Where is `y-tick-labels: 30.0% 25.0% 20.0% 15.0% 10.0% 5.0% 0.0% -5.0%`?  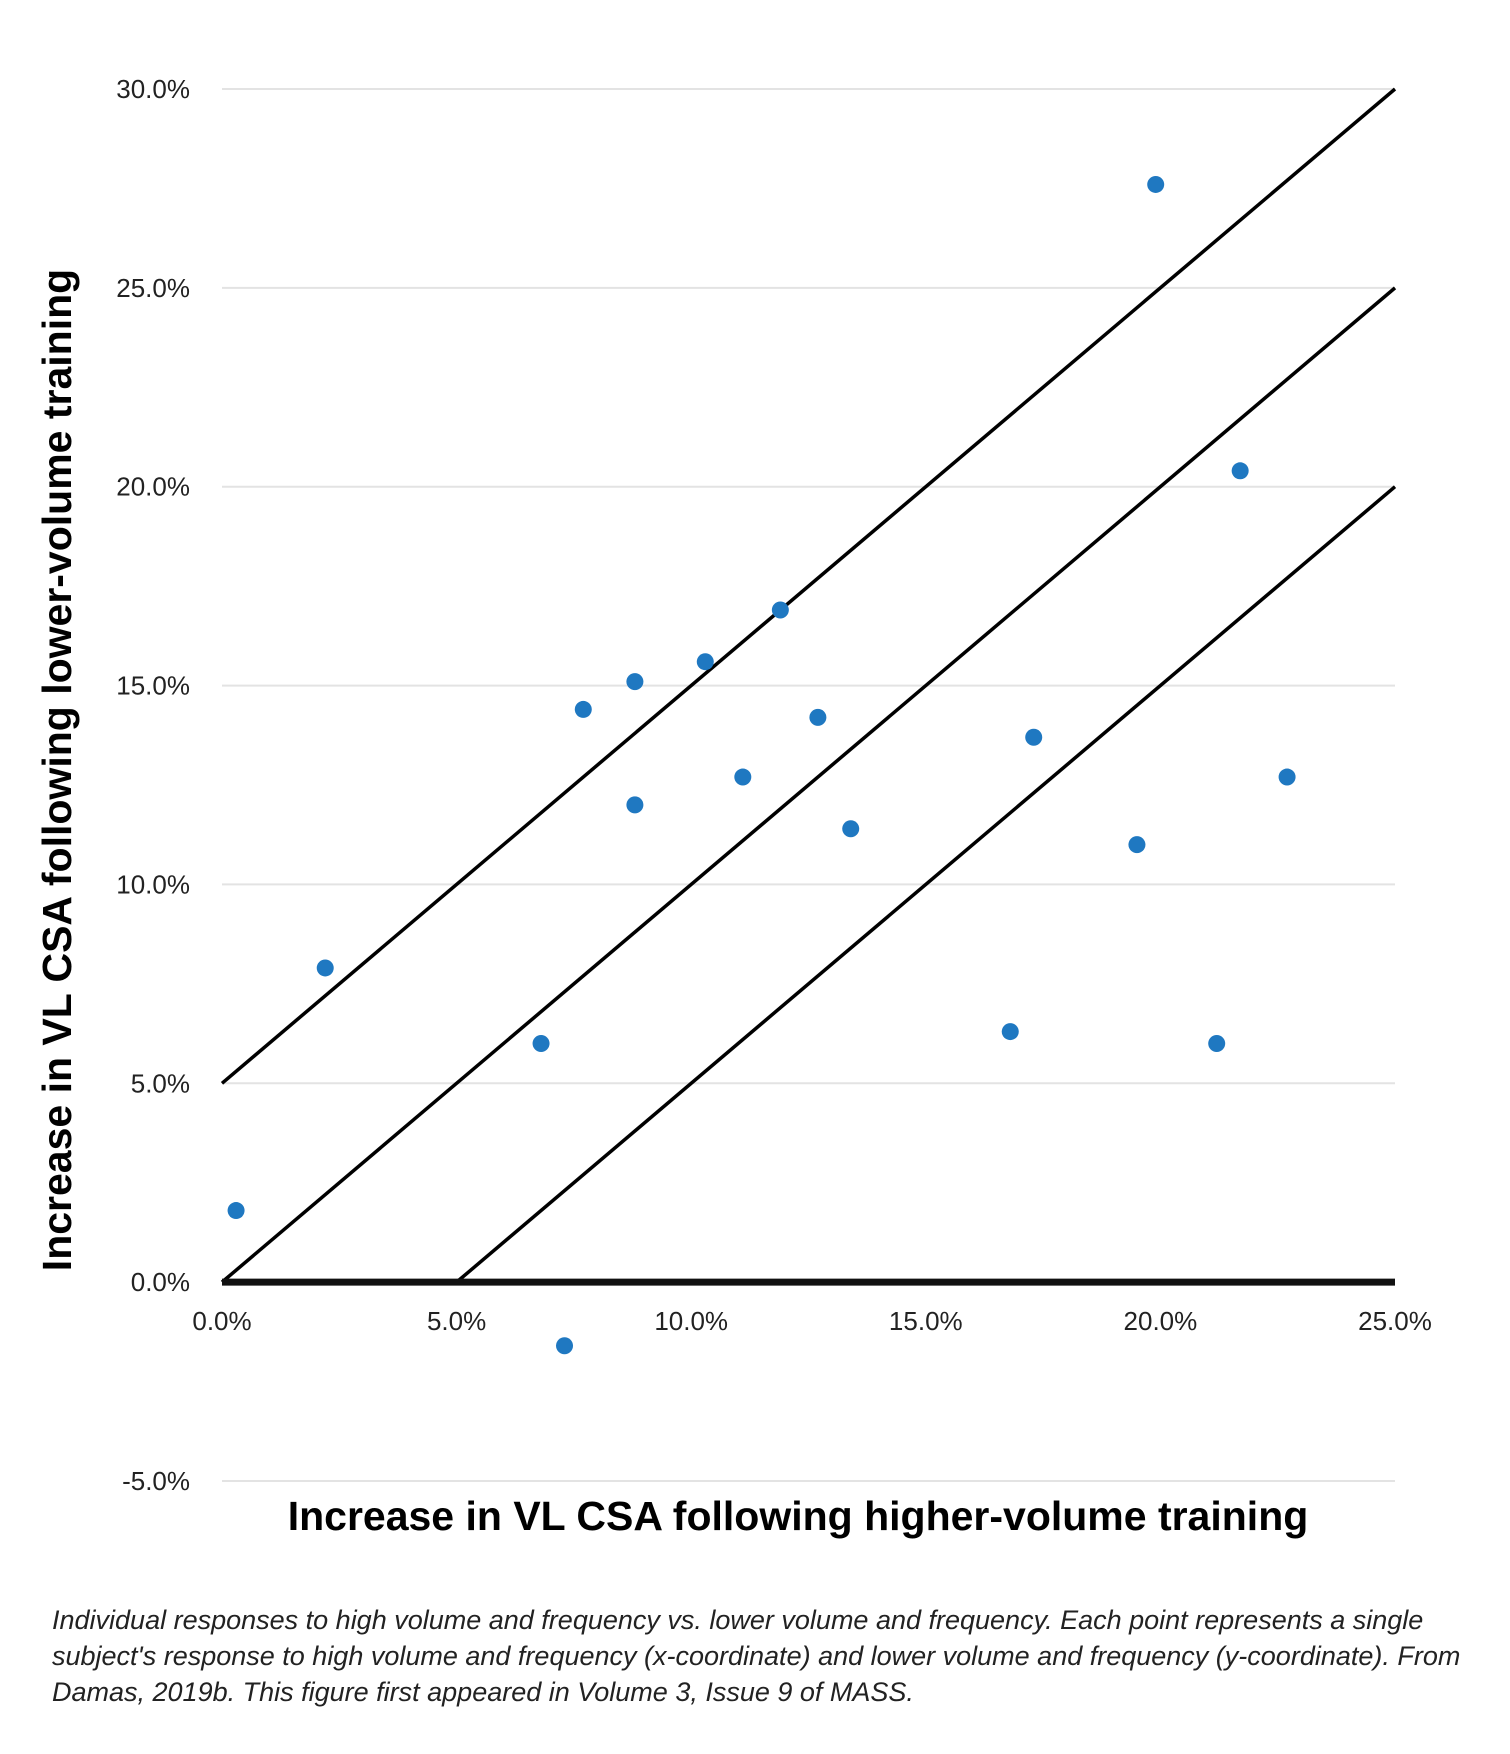
y-tick-labels: 30.0% 25.0% 20.0% 15.0% 10.0% 5.0% 0.0% -5.0% is located at coordinates (153, 785).